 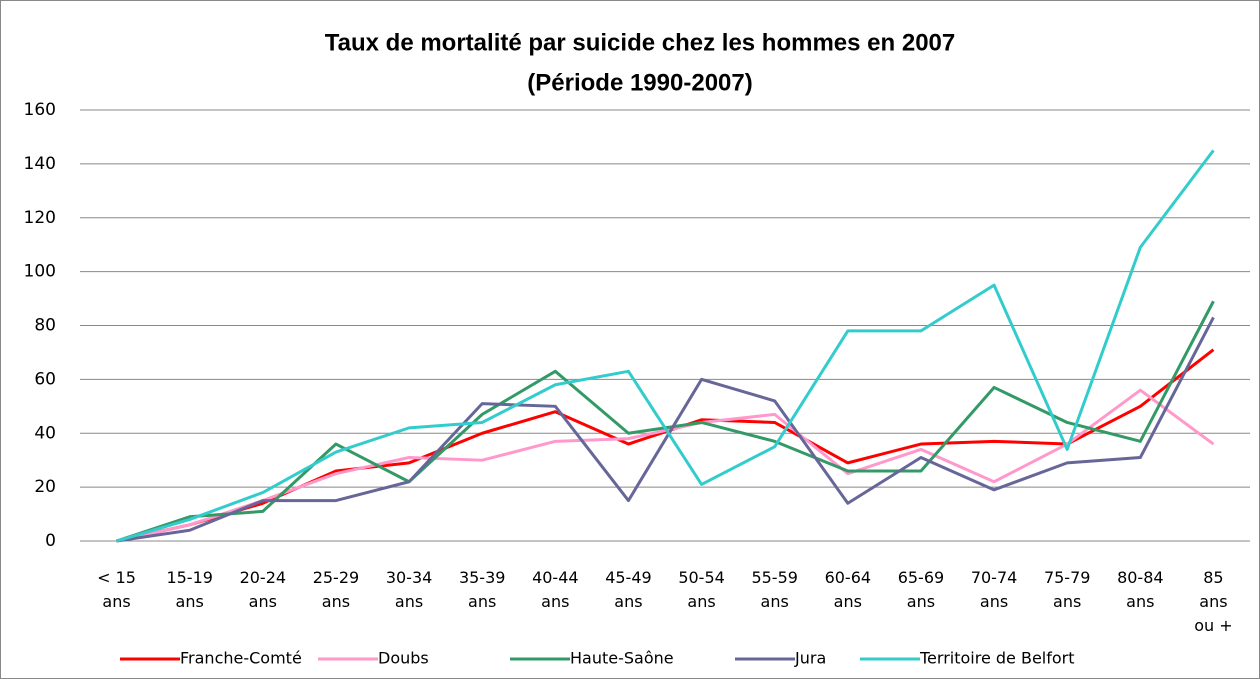 What do you see at coordinates (1213, 601) in the screenshot?
I see `x-tick-label: 85 ans ou +` at bounding box center [1213, 601].